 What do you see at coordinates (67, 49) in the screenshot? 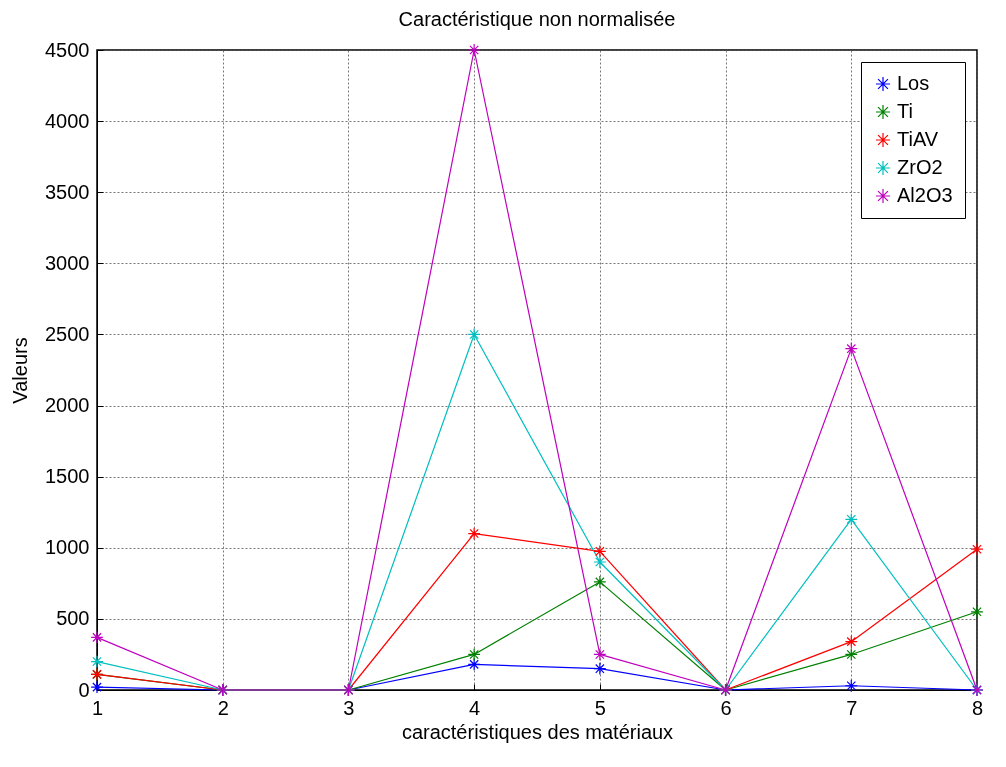
I see `y-tick-label: 4500` at bounding box center [67, 49].